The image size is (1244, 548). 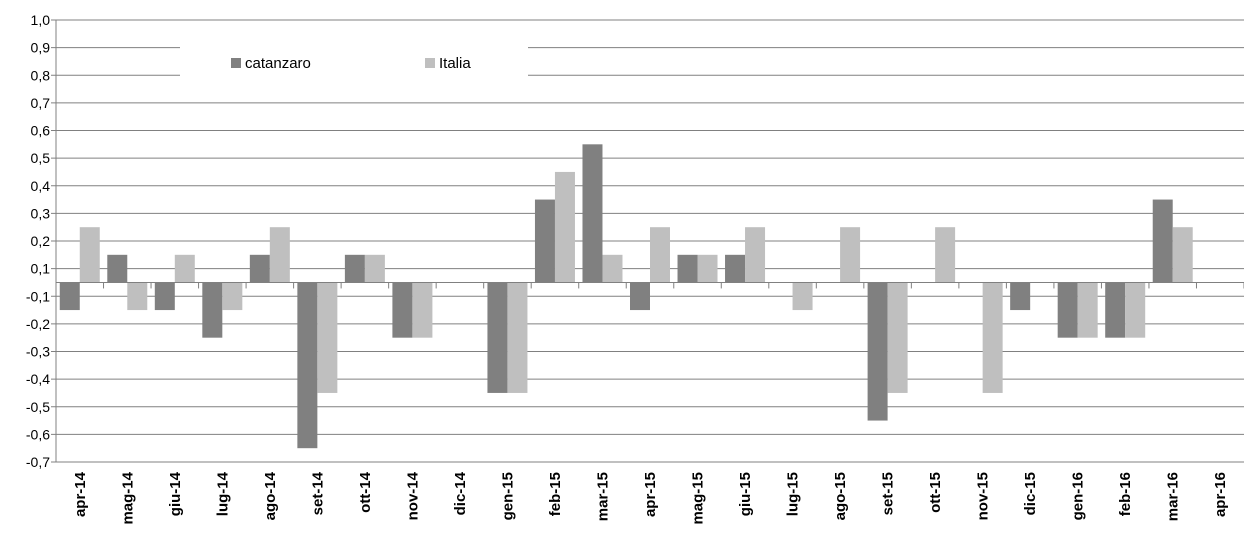 I want to click on legend-swatch-italia, so click(x=430, y=63).